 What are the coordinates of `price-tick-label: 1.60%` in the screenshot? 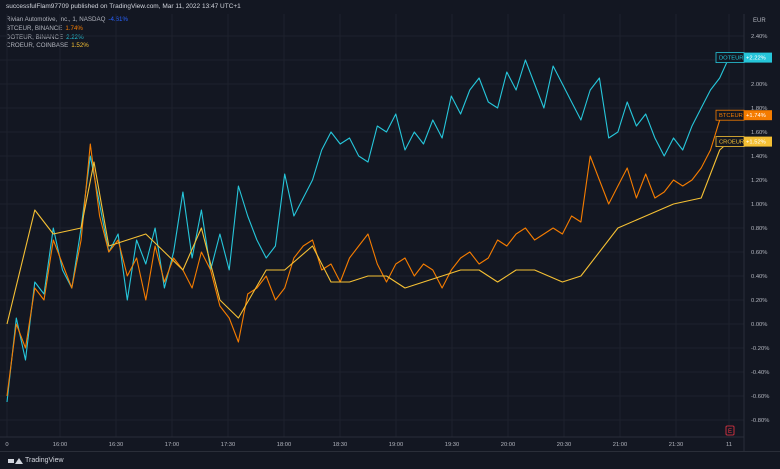 It's located at (759, 133).